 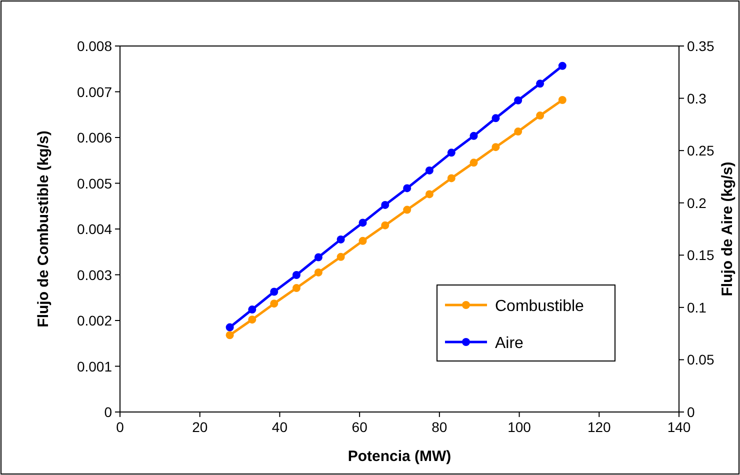 I want to click on y-tick-label: 0.008, so click(x=94, y=46).